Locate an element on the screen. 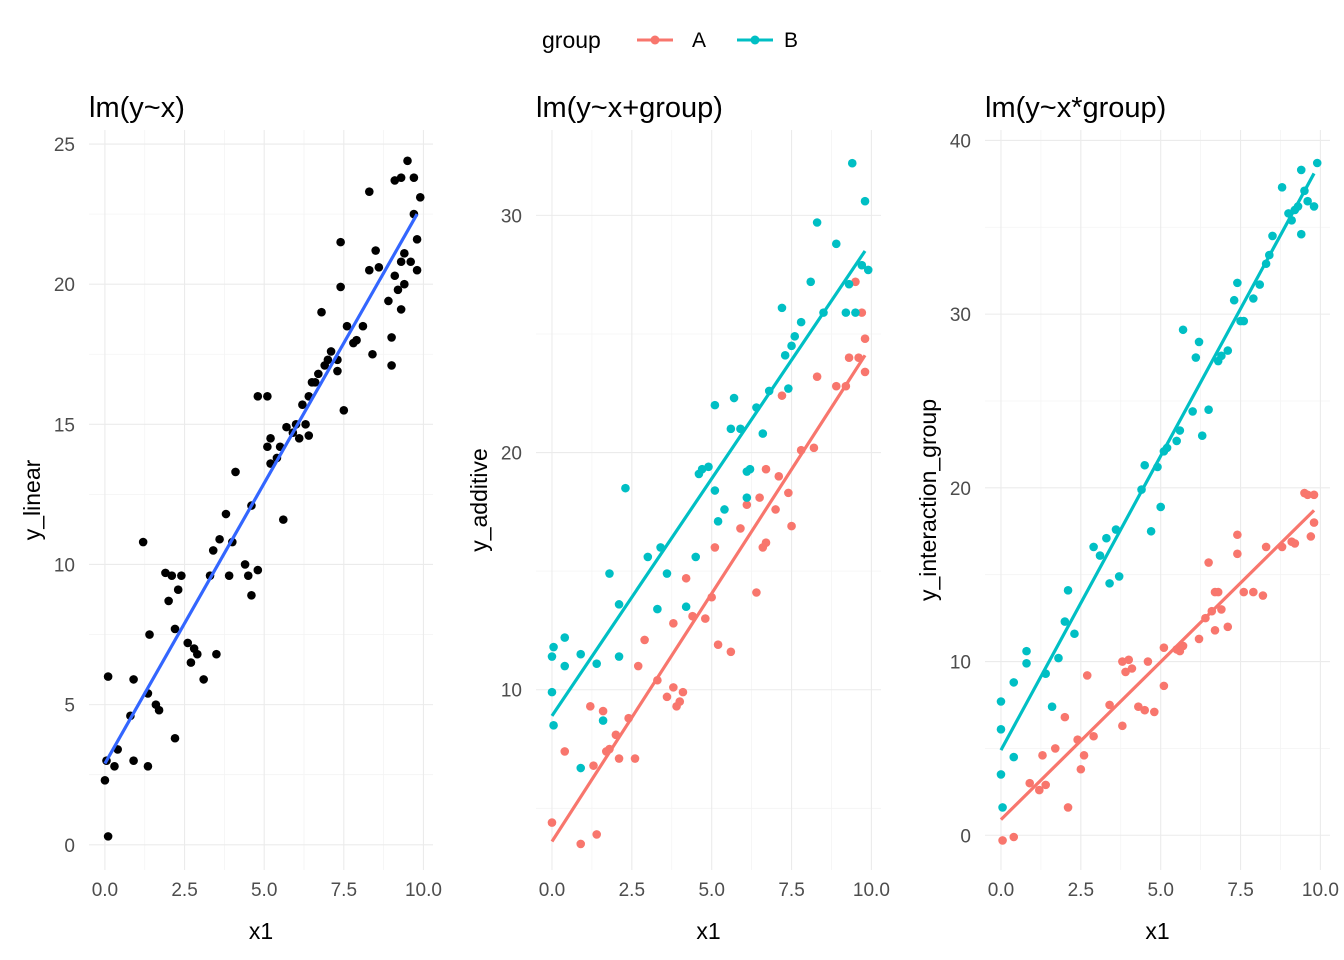 The image size is (1344, 960). y-tick-label: 20 is located at coordinates (64, 285).